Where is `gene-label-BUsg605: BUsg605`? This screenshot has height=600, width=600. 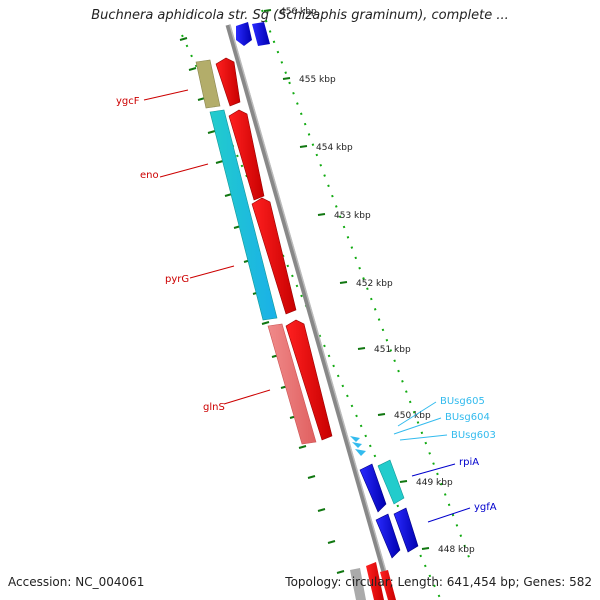
gene-label-BUsg605: BUsg605 is located at coordinates (462, 401).